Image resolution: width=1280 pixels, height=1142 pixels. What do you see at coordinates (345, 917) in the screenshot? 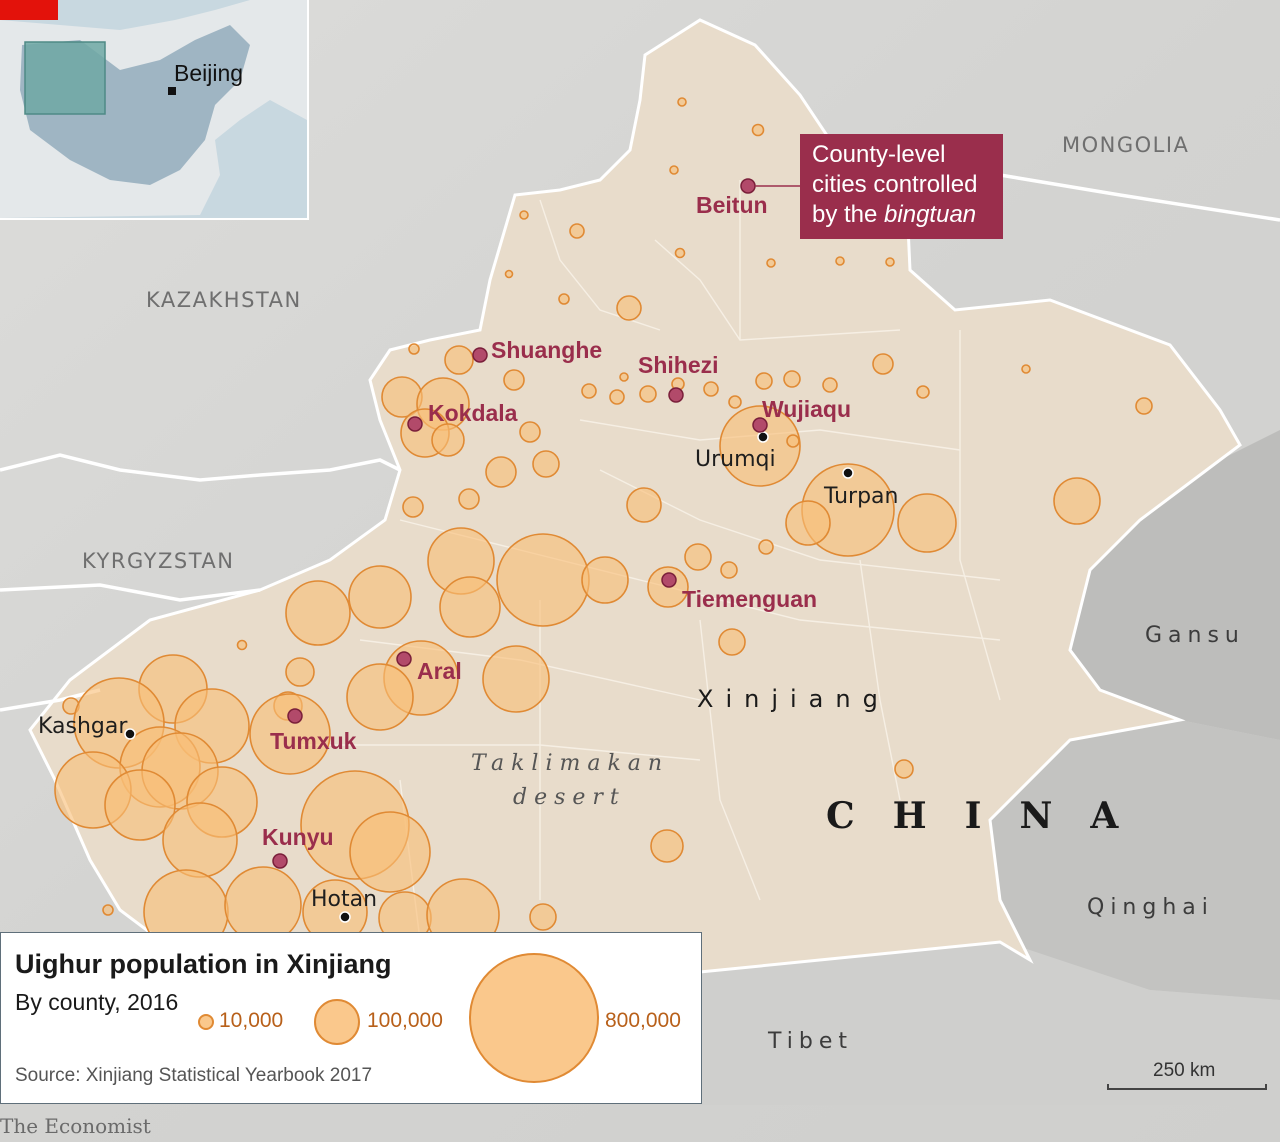
I see `hotan-dot` at bounding box center [345, 917].